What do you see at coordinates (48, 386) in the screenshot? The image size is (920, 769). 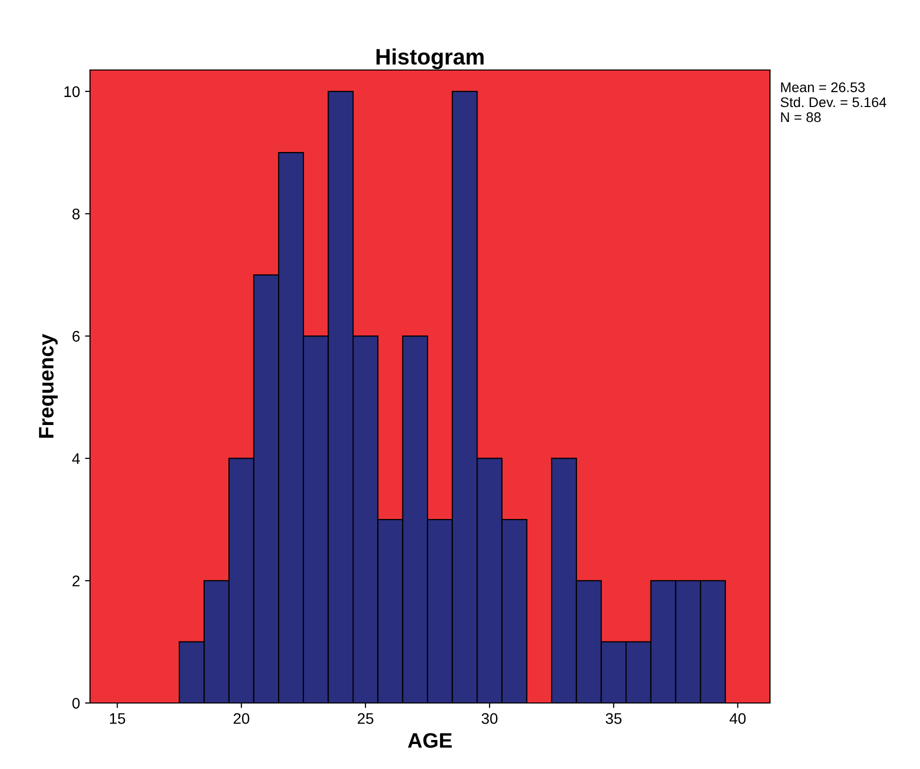 I see `y-axis-title: Frequency` at bounding box center [48, 386].